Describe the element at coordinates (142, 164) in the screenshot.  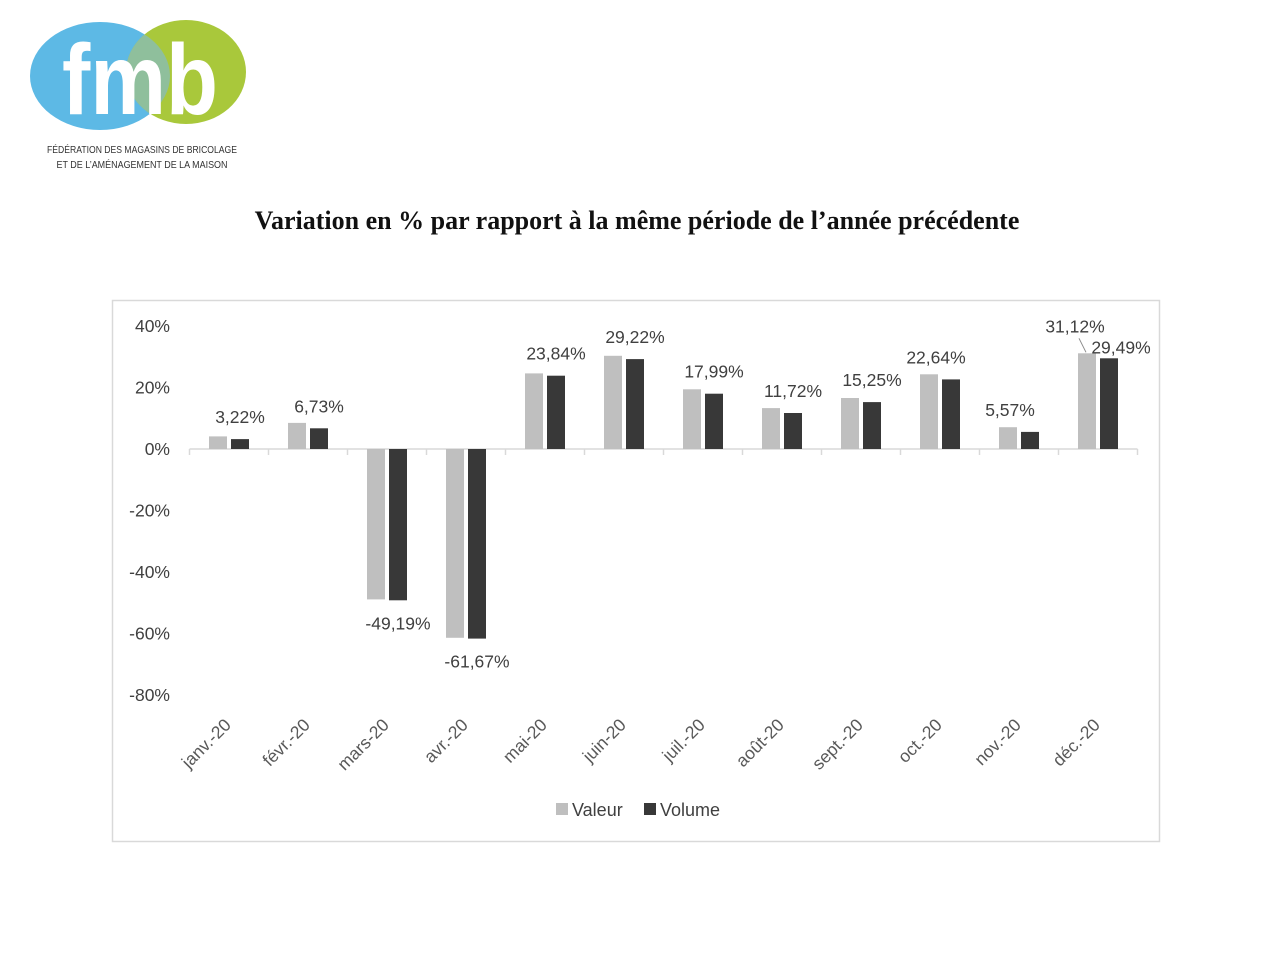
I see `logo-tagline-line2: ET DE L’AMÉNAGEMENT DE LA MAISON` at that location.